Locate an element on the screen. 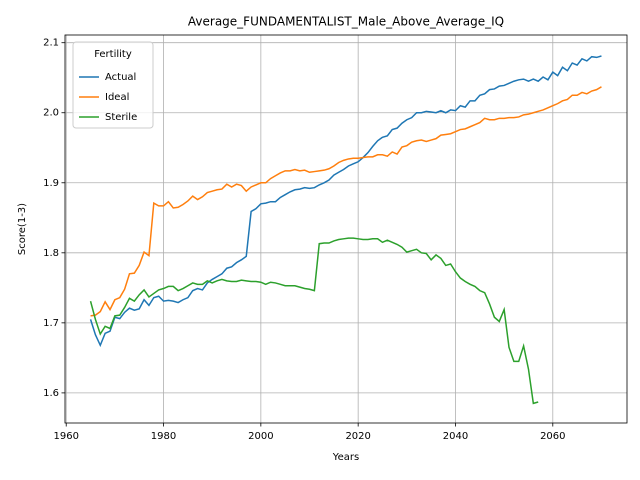 The height and width of the screenshot is (480, 640). y-tick-label: 1.9 is located at coordinates (51, 183).